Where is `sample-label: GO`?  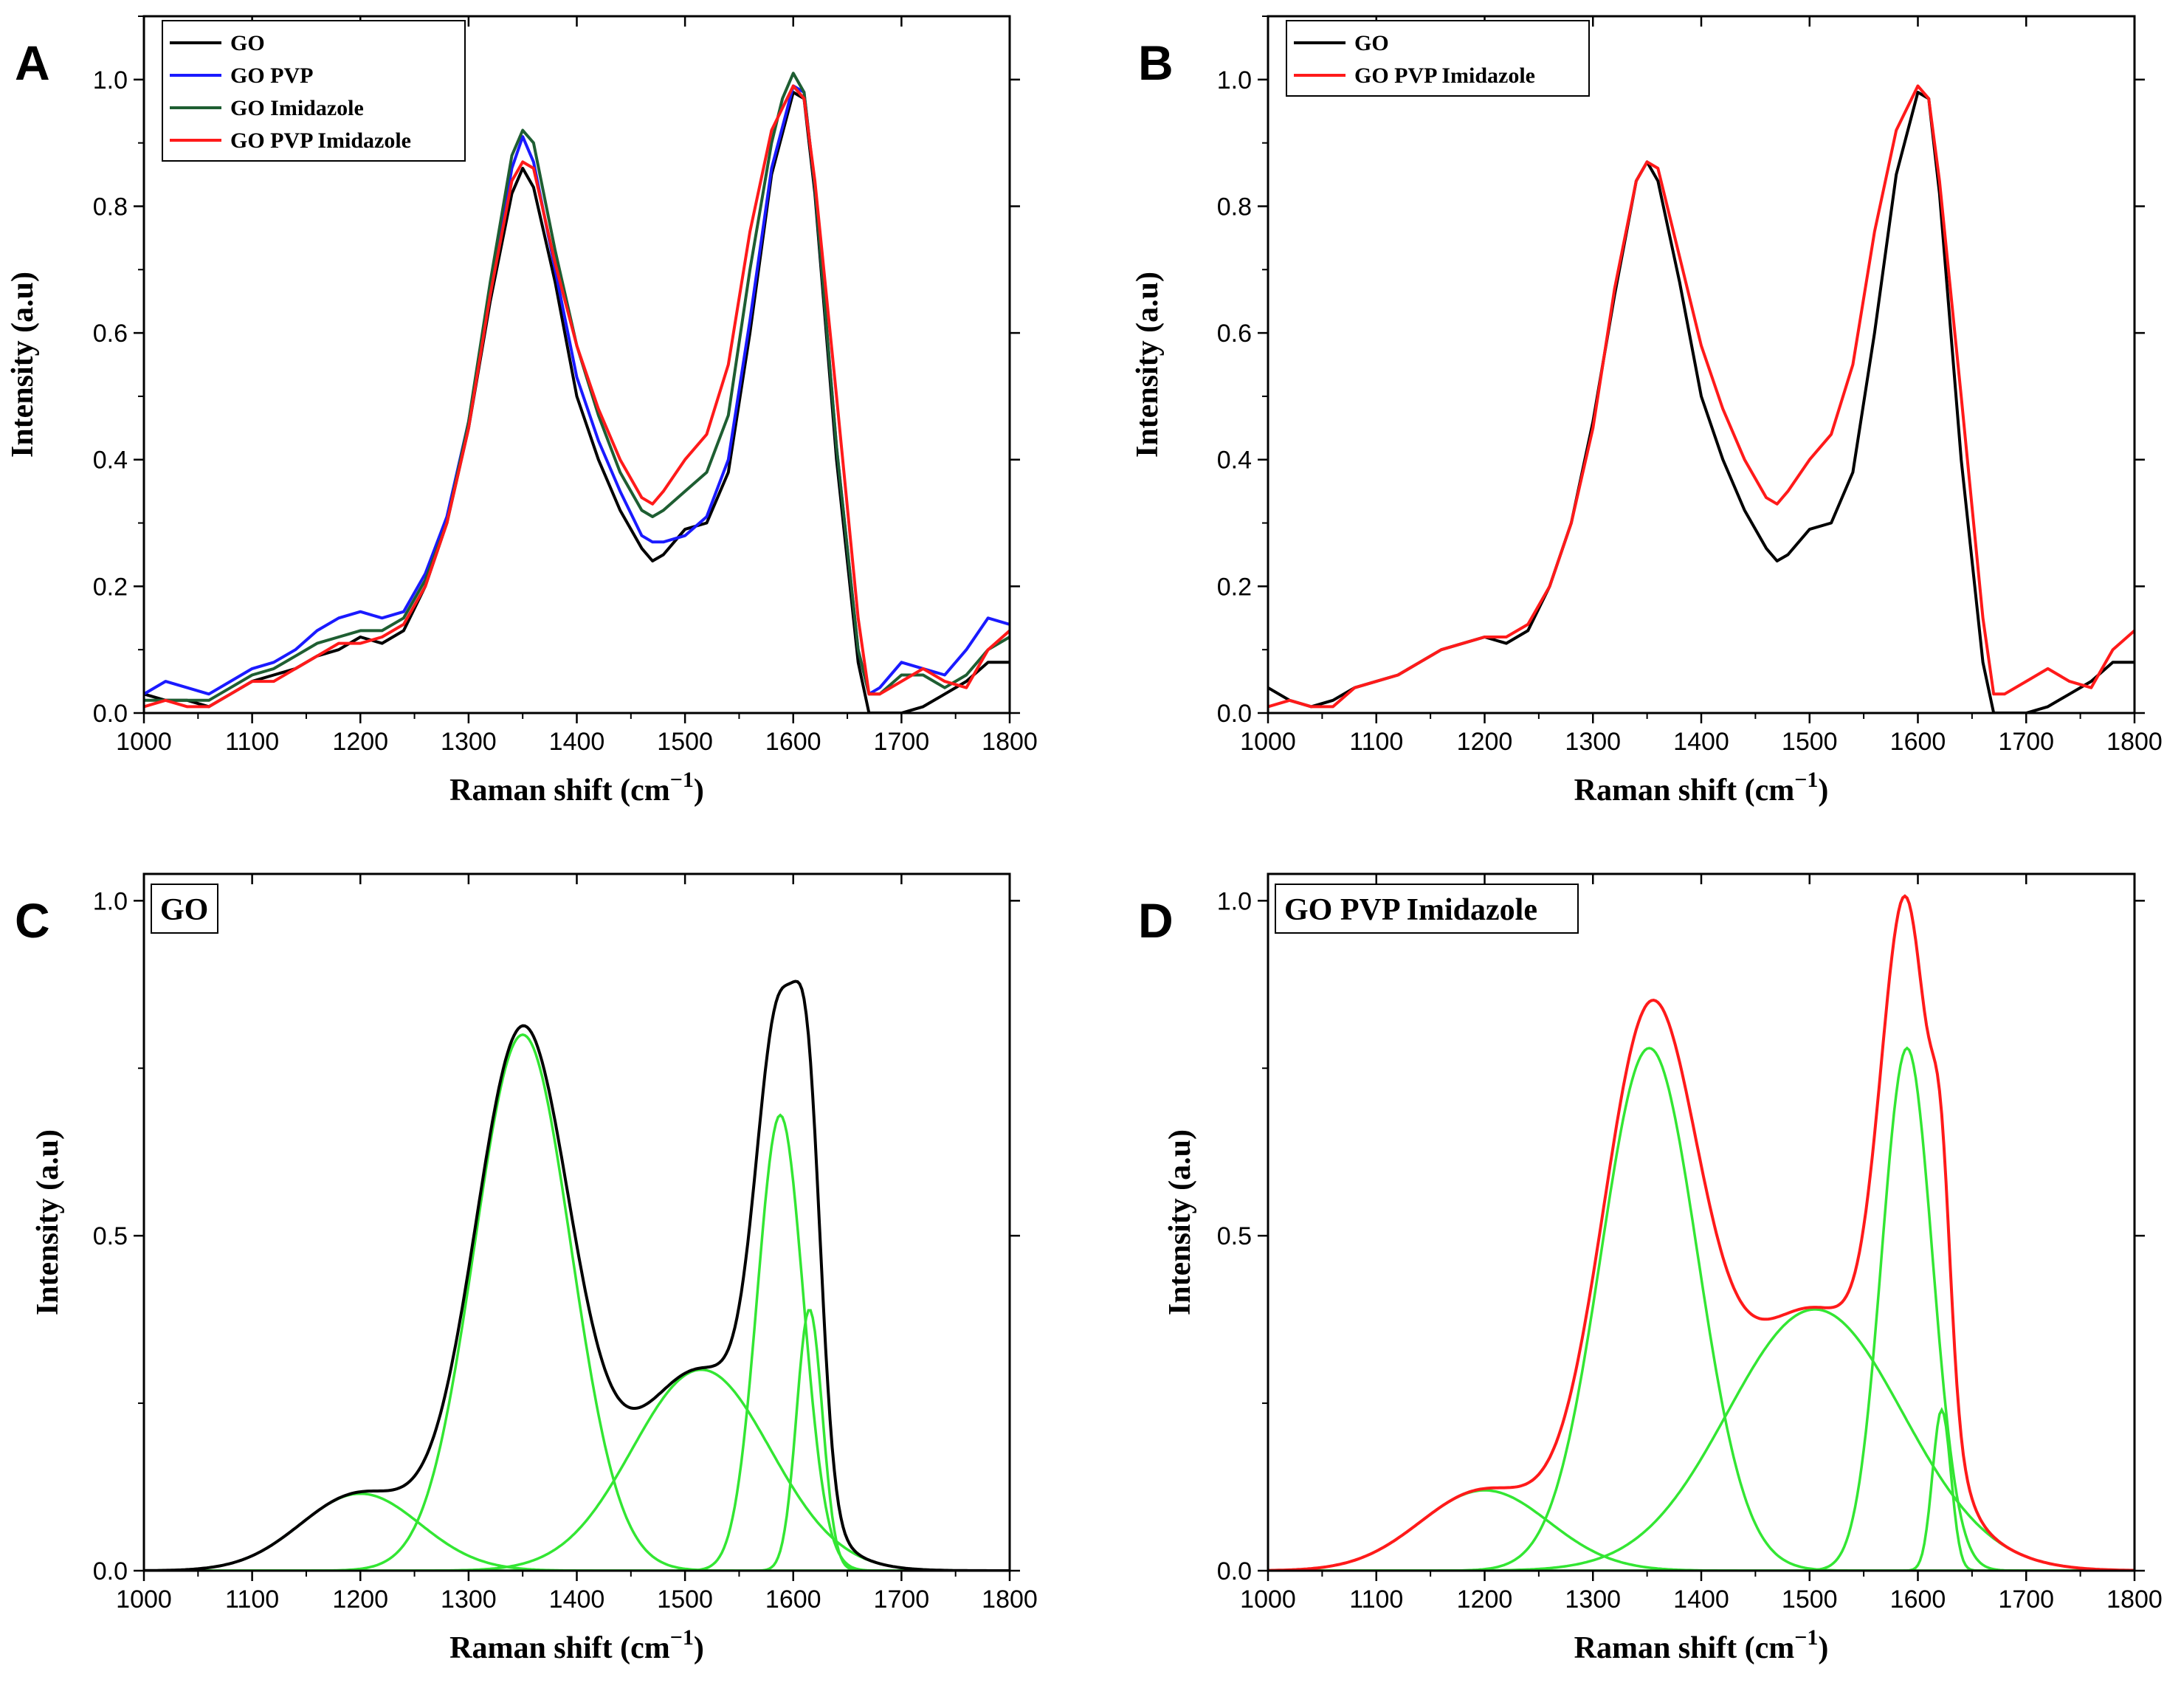
sample-label: GO is located at coordinates (184, 909).